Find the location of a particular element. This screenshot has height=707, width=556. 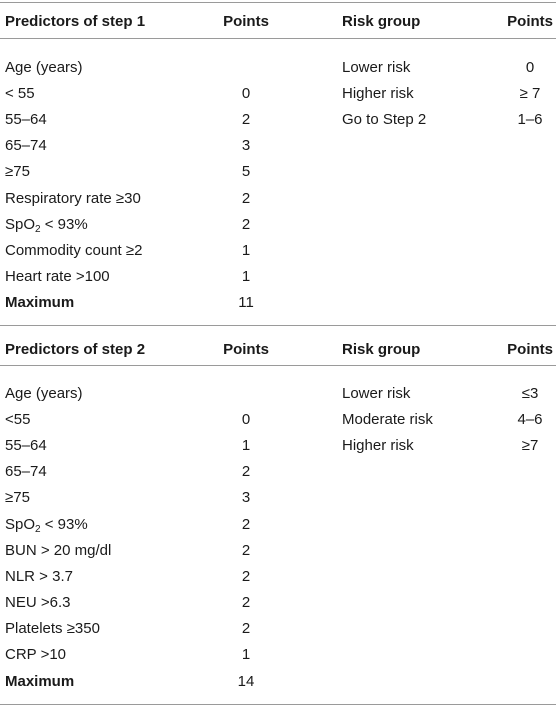

step2-row-label: CRP >10 is located at coordinates (36, 654).